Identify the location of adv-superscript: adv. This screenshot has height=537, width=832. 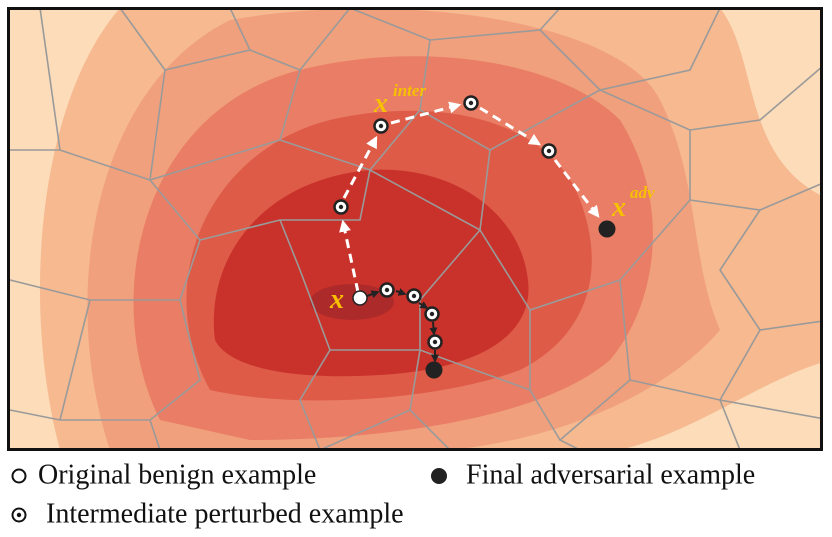
(642, 192).